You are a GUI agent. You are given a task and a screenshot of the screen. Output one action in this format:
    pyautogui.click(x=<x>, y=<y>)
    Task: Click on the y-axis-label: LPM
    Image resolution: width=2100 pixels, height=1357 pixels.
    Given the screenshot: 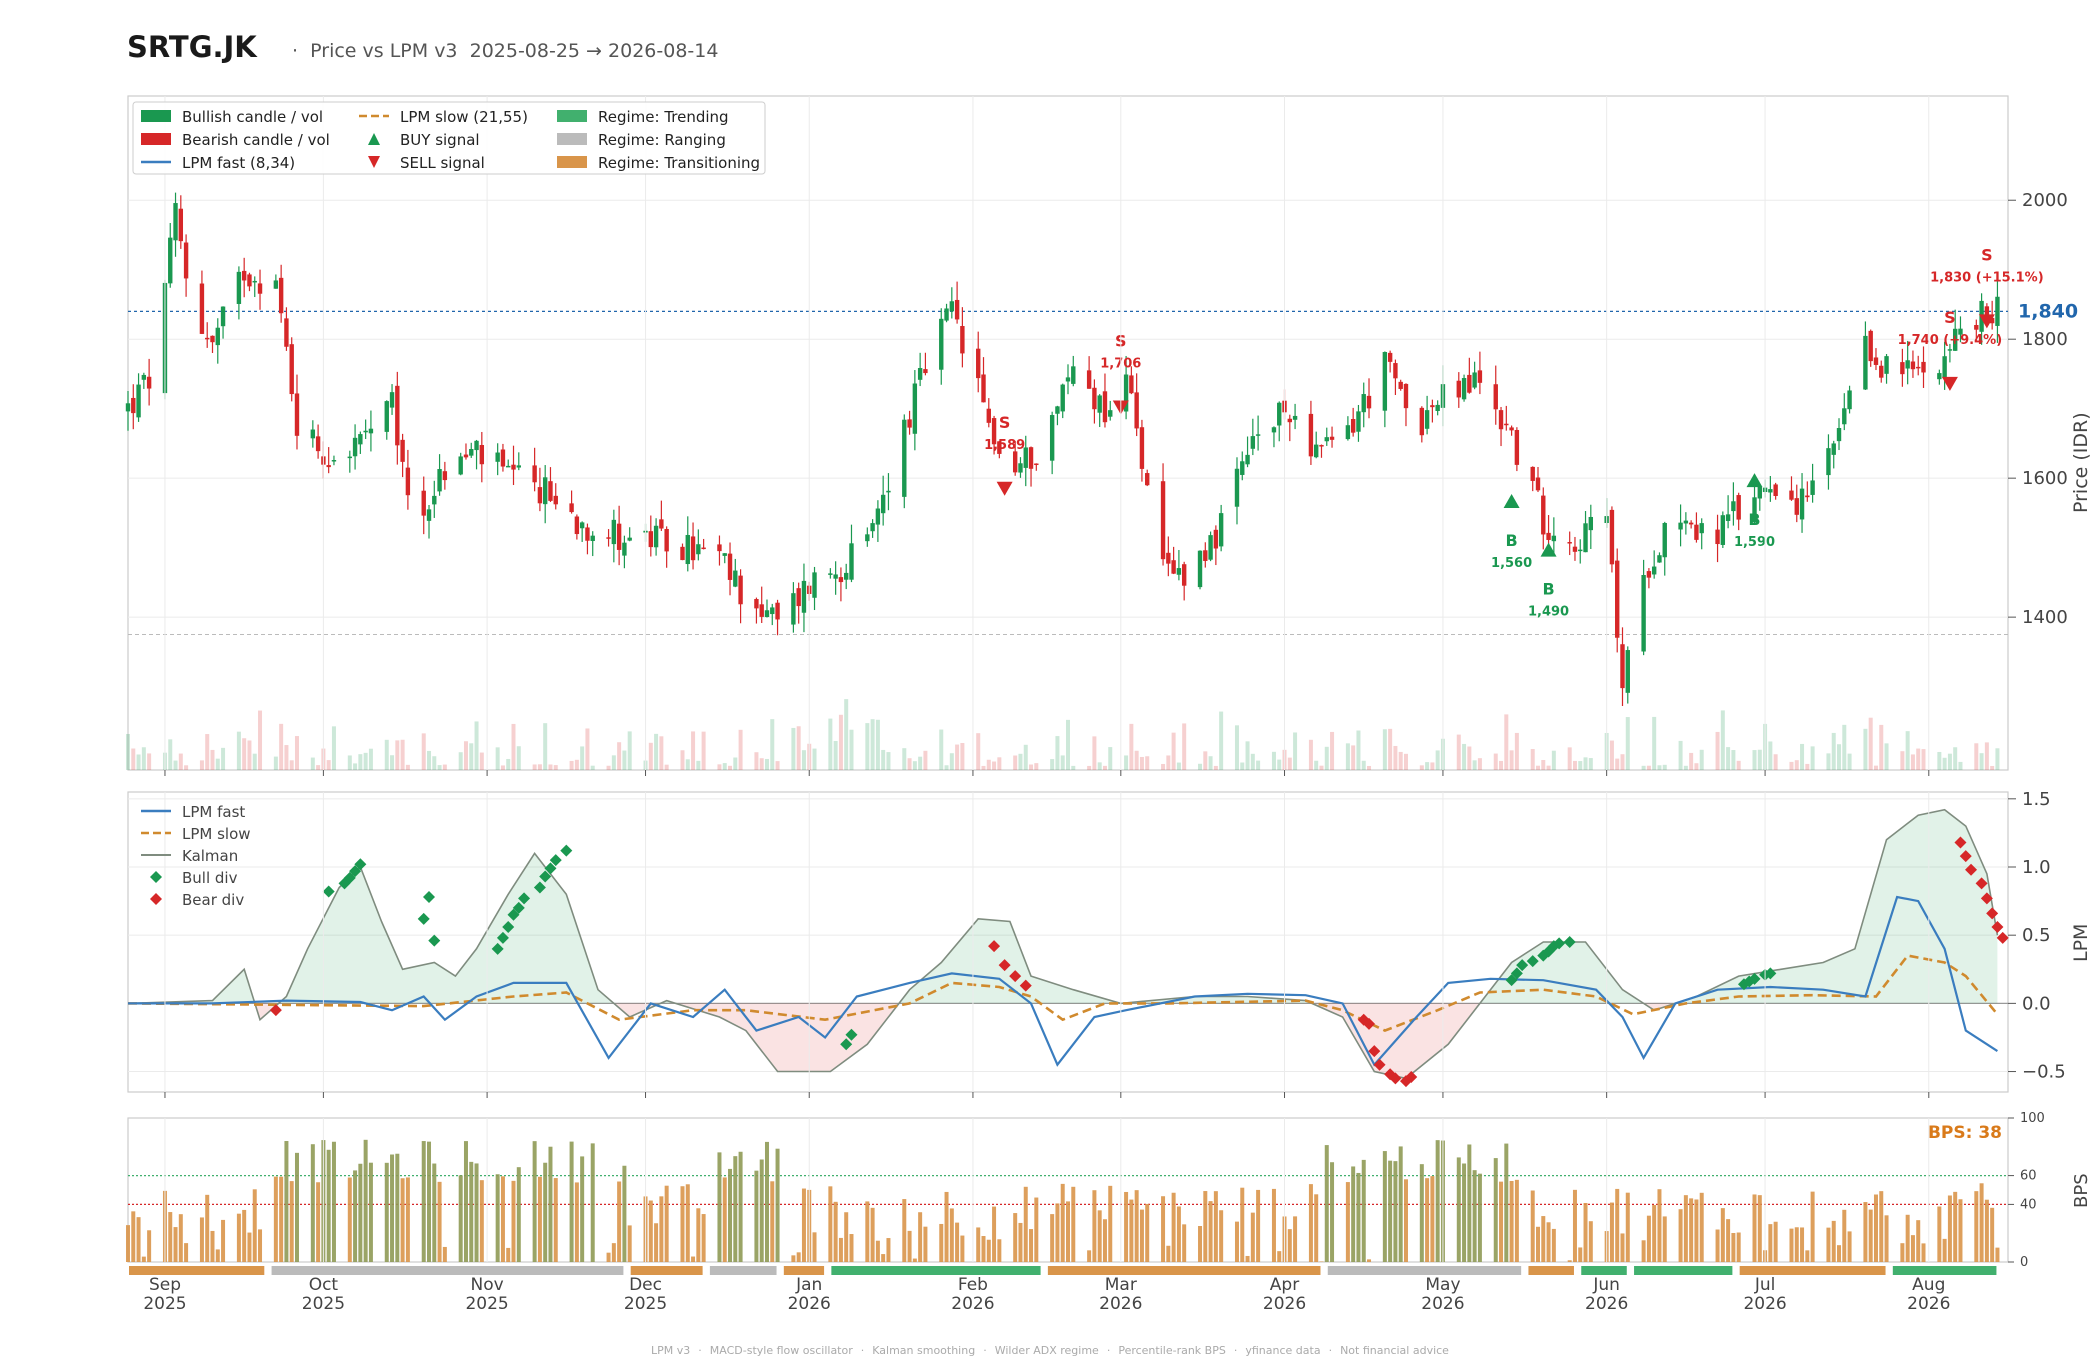 What is the action you would take?
    pyautogui.click(x=2081, y=943)
    